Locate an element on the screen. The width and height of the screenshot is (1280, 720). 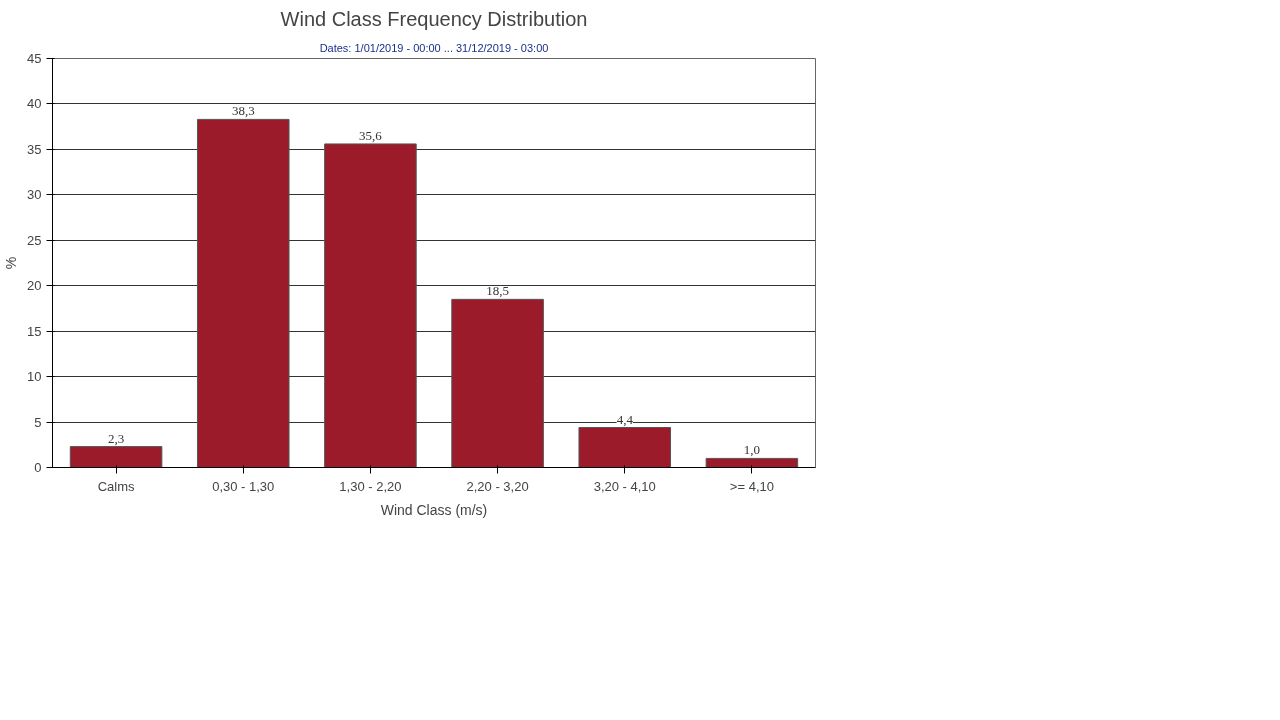
y-tick-label: 25 is located at coordinates (34, 240).